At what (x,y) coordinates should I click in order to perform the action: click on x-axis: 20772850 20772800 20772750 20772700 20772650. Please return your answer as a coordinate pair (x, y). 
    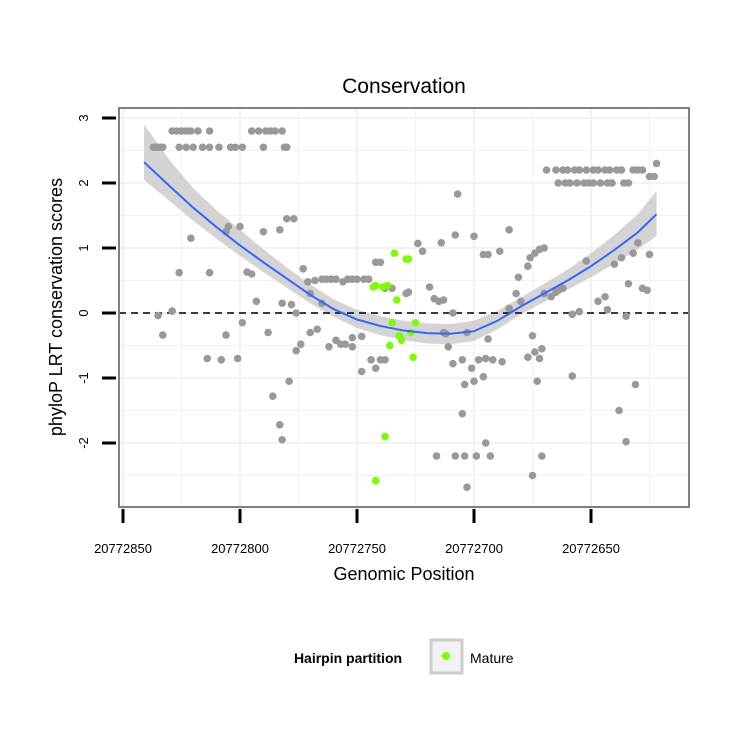
    Looking at the image, I should click on (357, 532).